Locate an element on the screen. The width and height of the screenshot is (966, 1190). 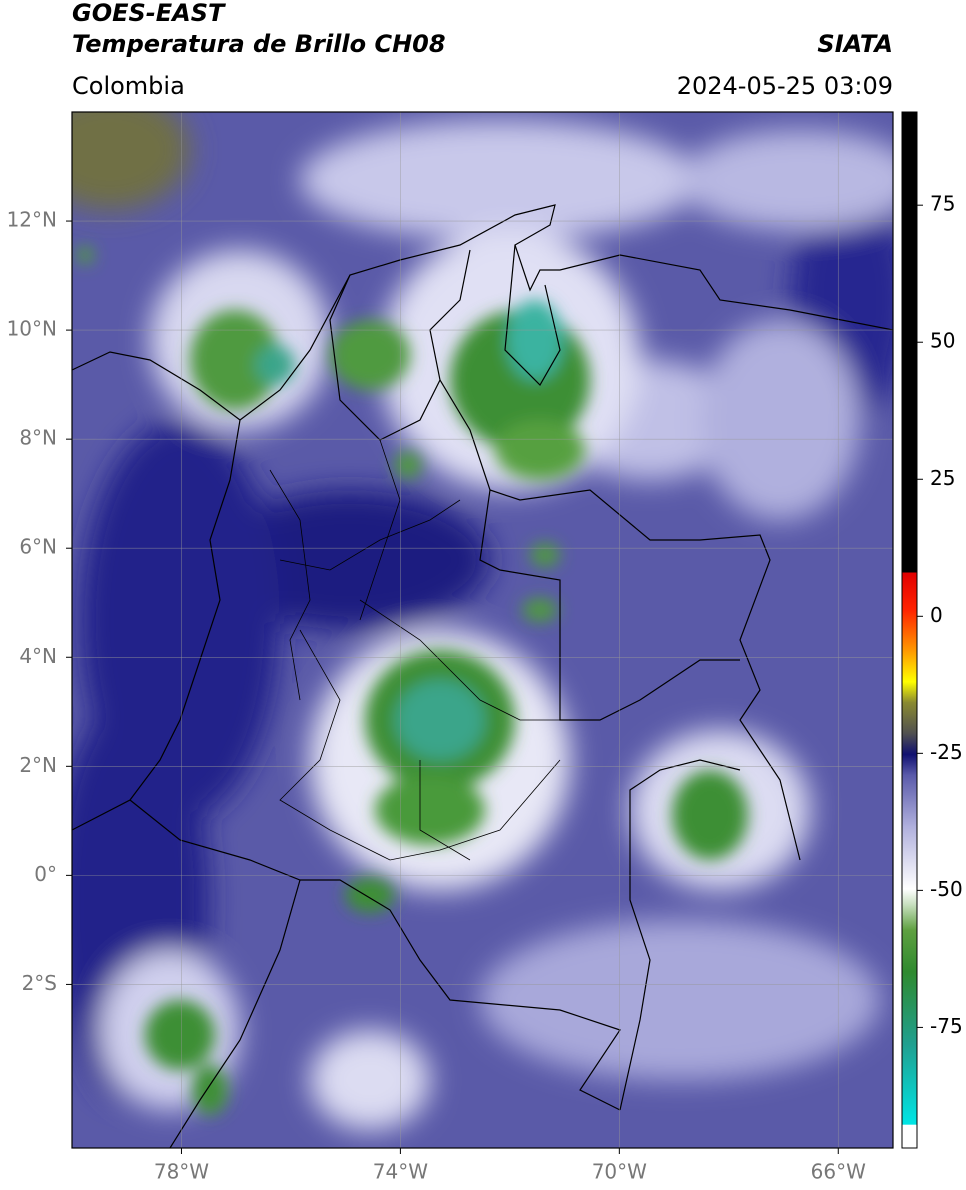
colorbar-tick-label: 75 is located at coordinates (942, 204).